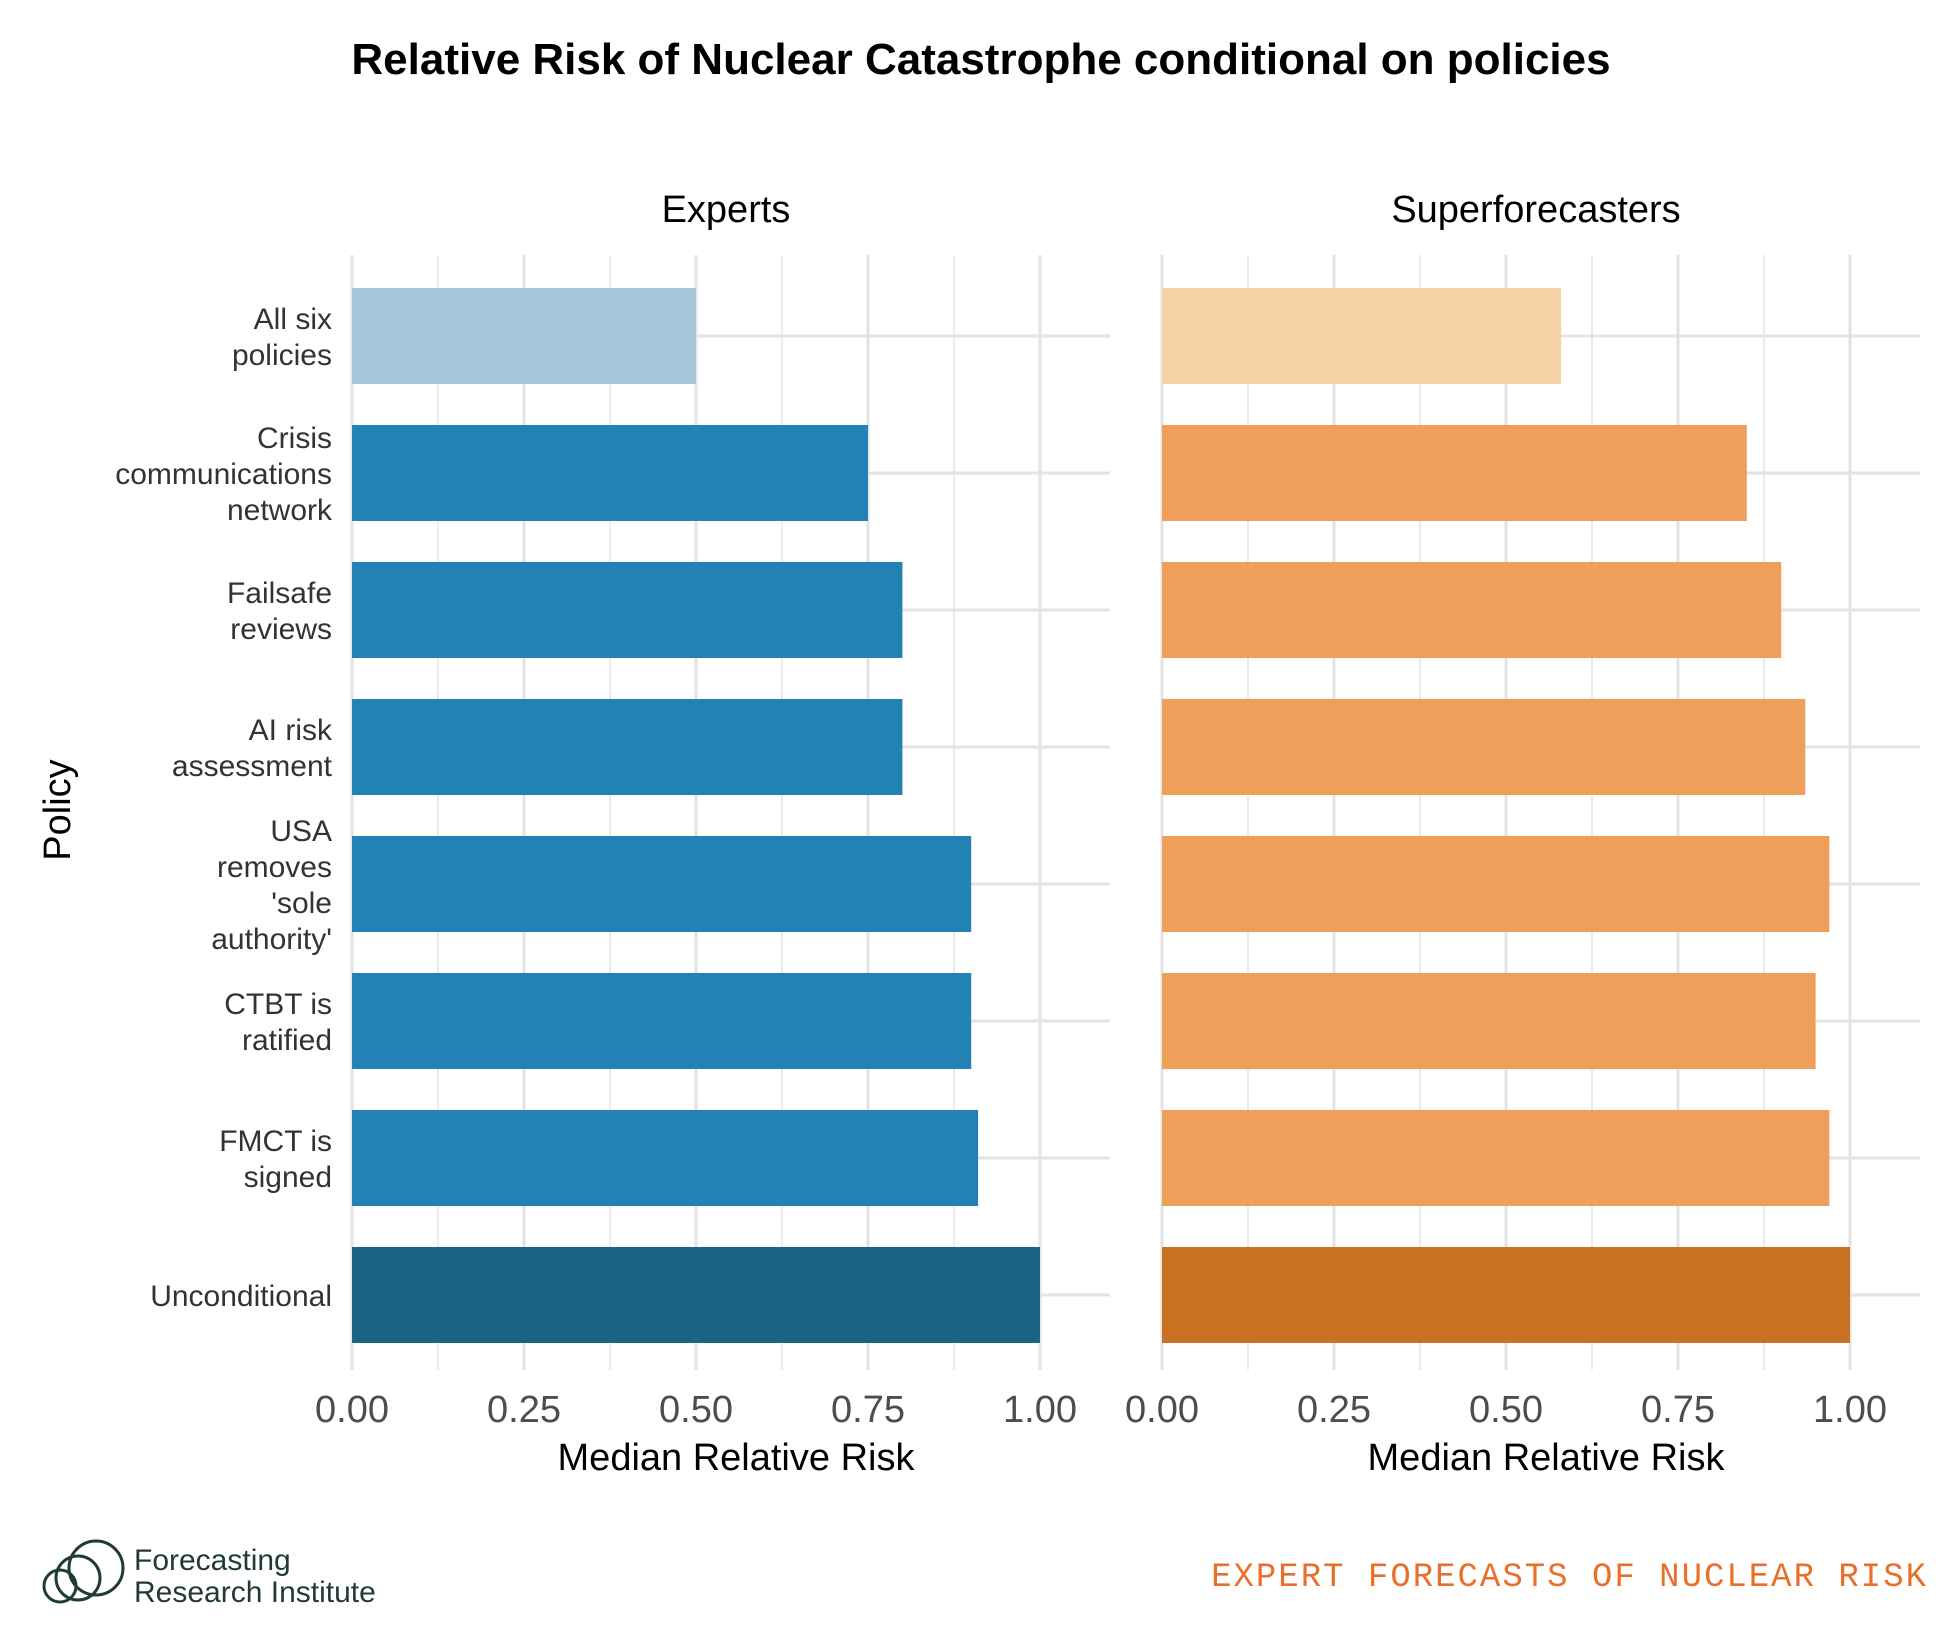  What do you see at coordinates (271, 885) in the screenshot?
I see `y-tick-label: USA removes'sole authority'` at bounding box center [271, 885].